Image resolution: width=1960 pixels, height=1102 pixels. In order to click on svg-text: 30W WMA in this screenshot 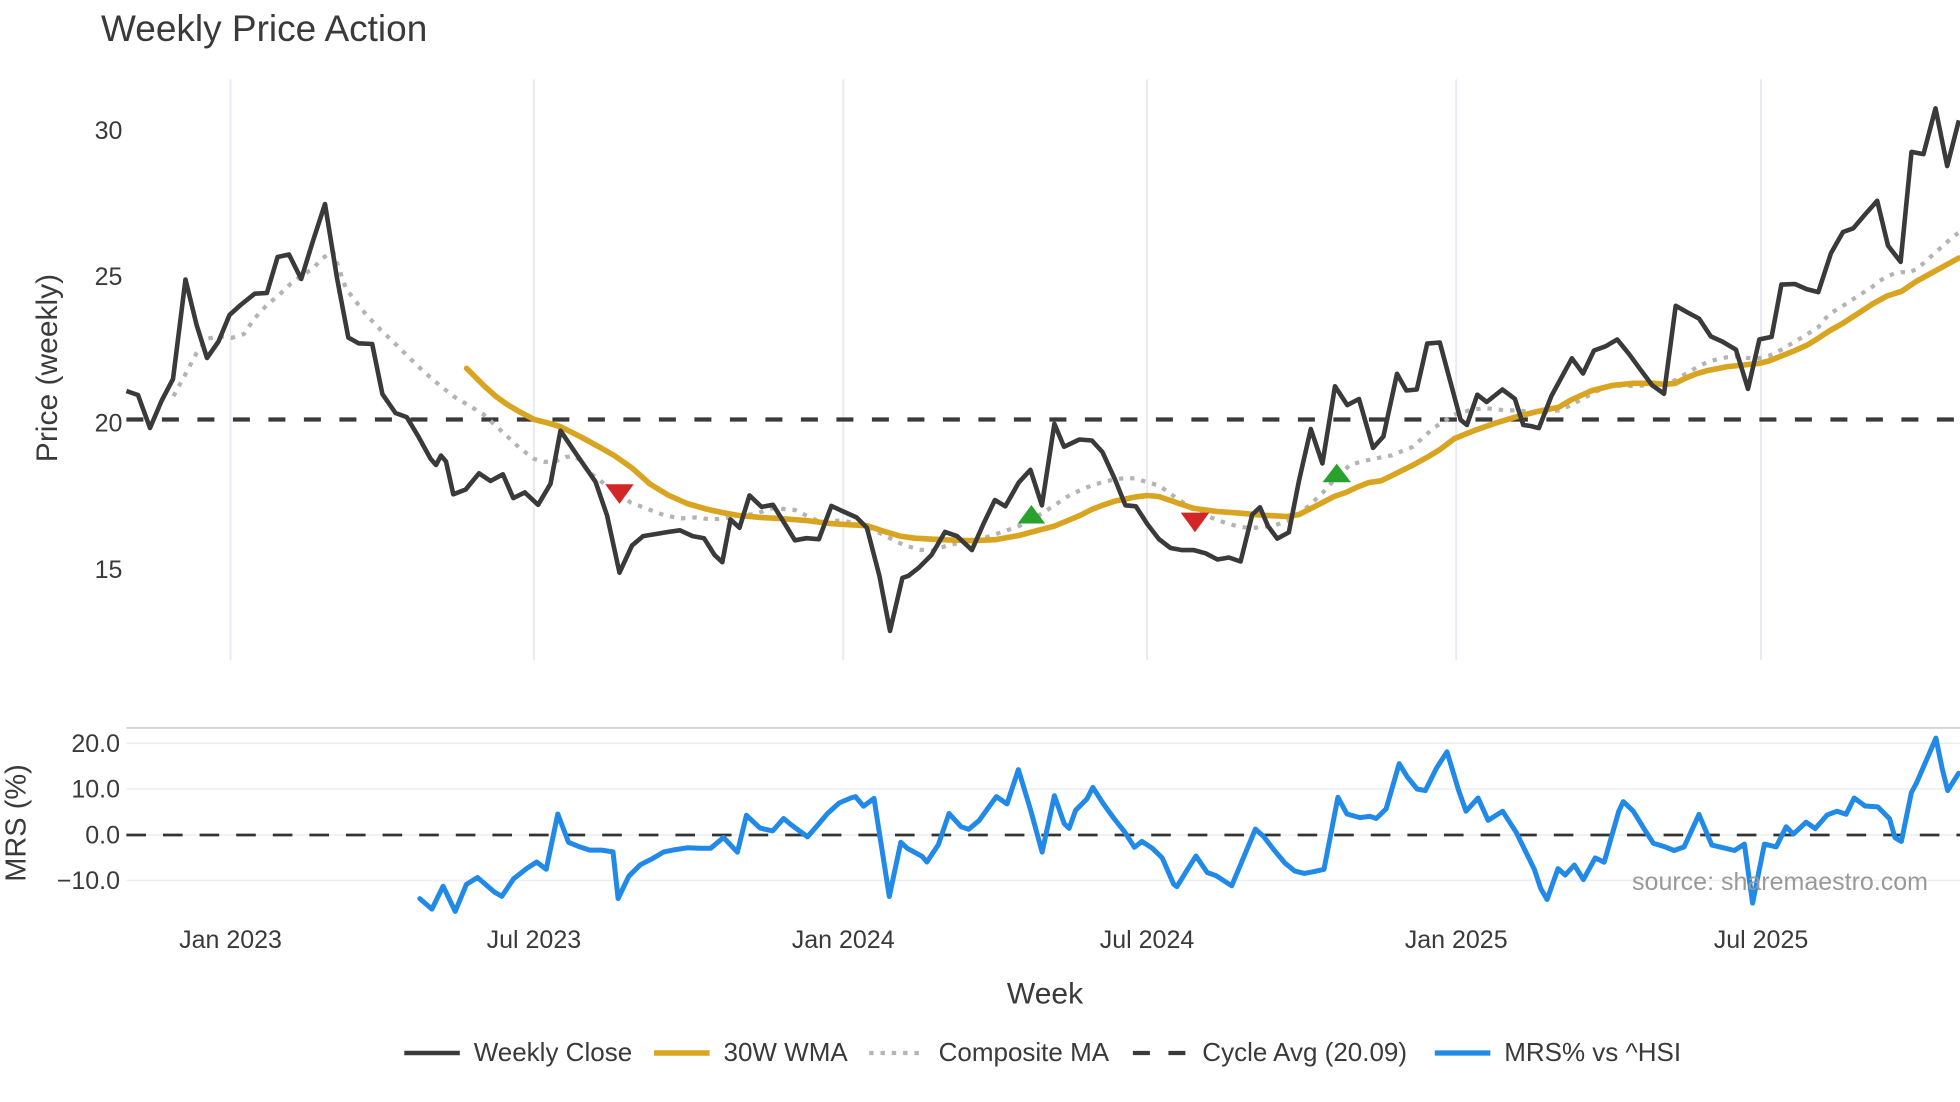, I will do `click(786, 1052)`.